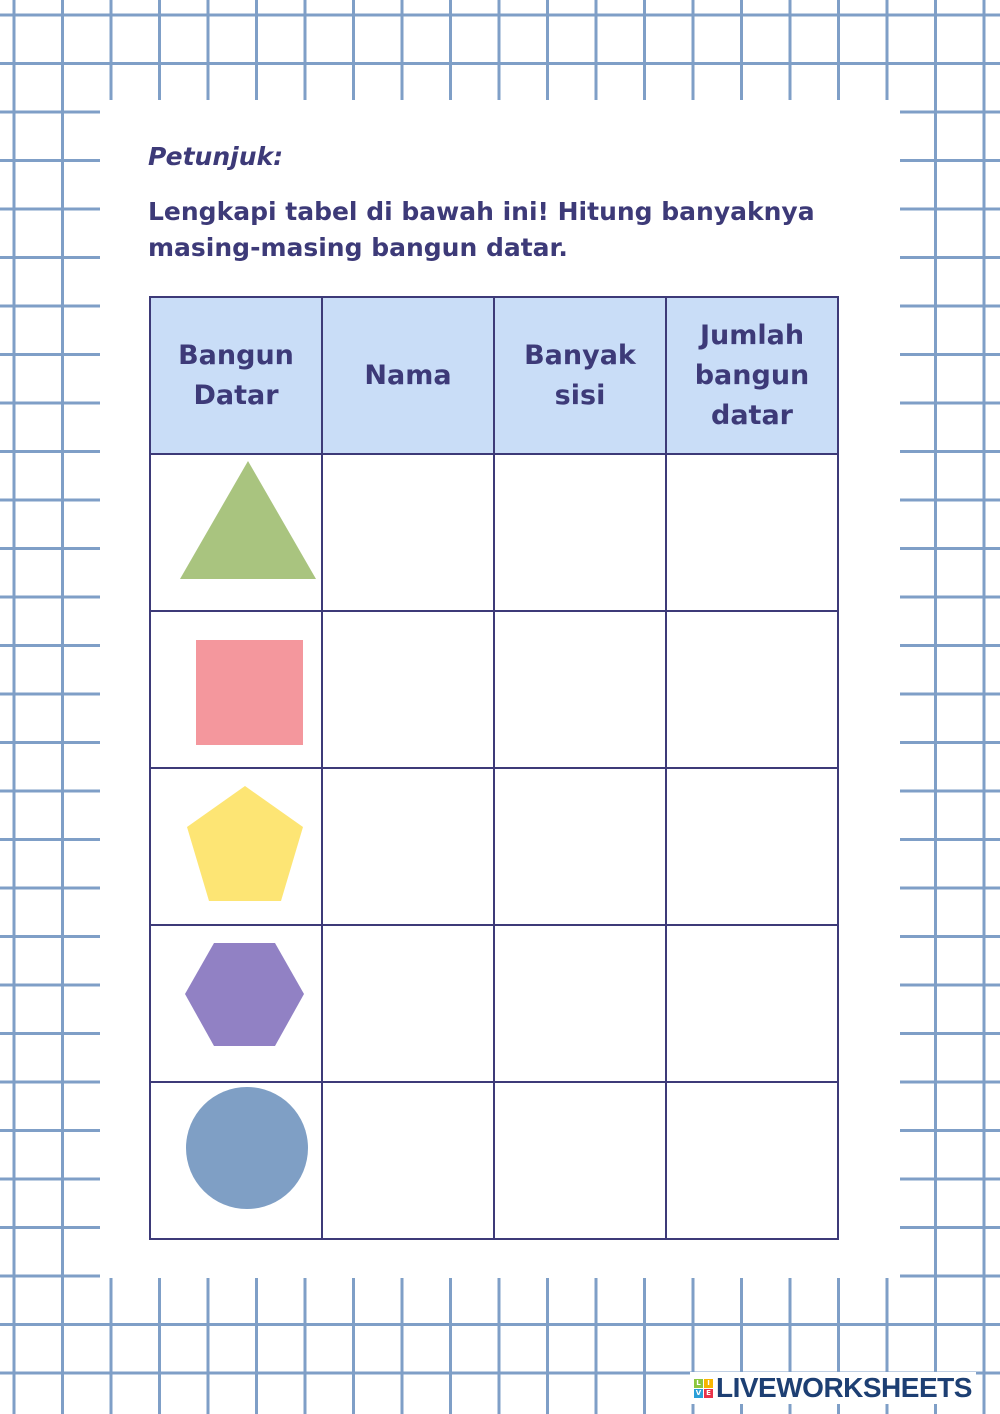 This screenshot has width=1000, height=1414. What do you see at coordinates (245, 843) in the screenshot?
I see `pentagon-shape` at bounding box center [245, 843].